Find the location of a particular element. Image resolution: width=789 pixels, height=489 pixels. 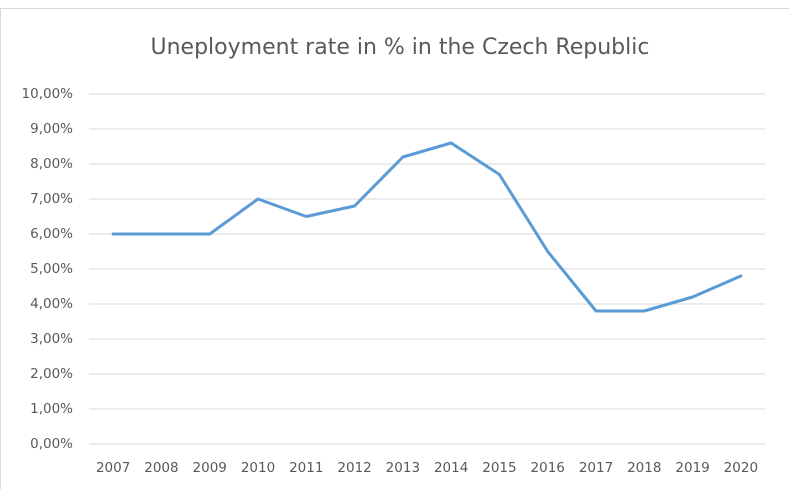

x-tick-label: 2018 is located at coordinates (644, 468).